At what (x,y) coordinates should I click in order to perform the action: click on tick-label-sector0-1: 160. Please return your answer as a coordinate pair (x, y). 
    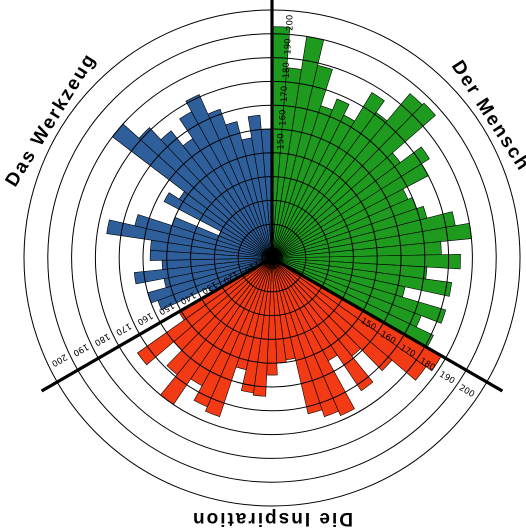
    Looking at the image, I should click on (283, 118).